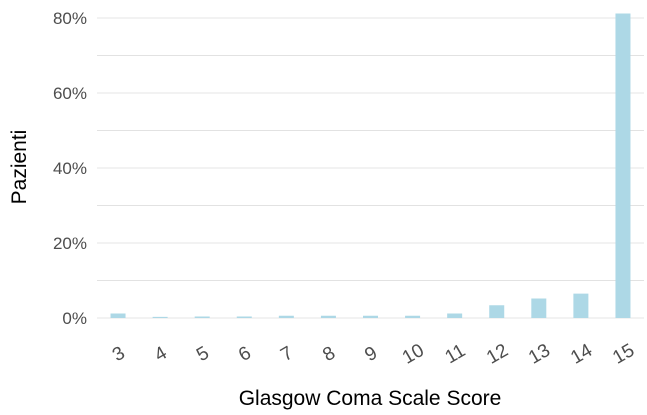  I want to click on x-axis-ticks: 3 4 5 6 7 8 9 10 11 12 13 14 15, so click(373, 354).